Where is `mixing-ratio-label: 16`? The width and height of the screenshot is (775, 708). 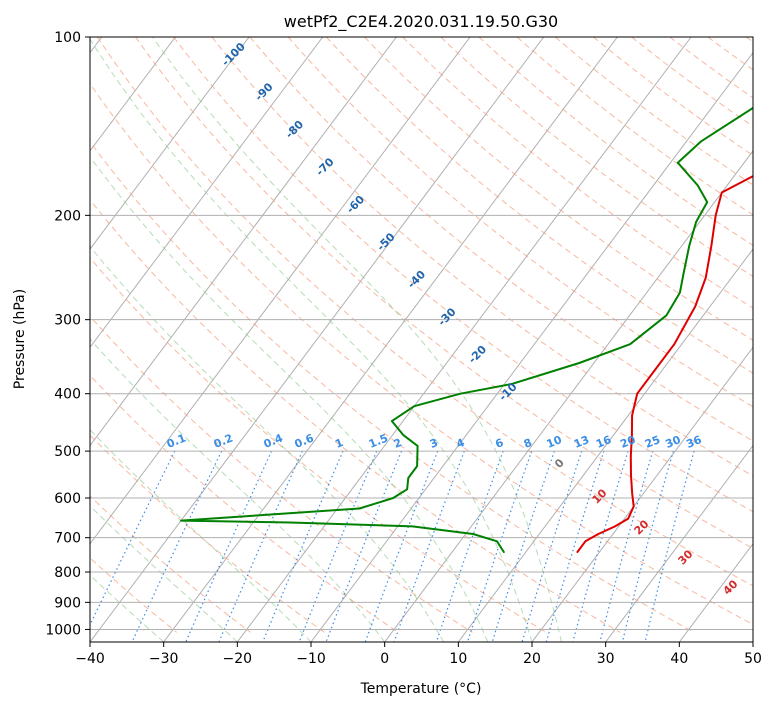 mixing-ratio-label: 16 is located at coordinates (603, 442).